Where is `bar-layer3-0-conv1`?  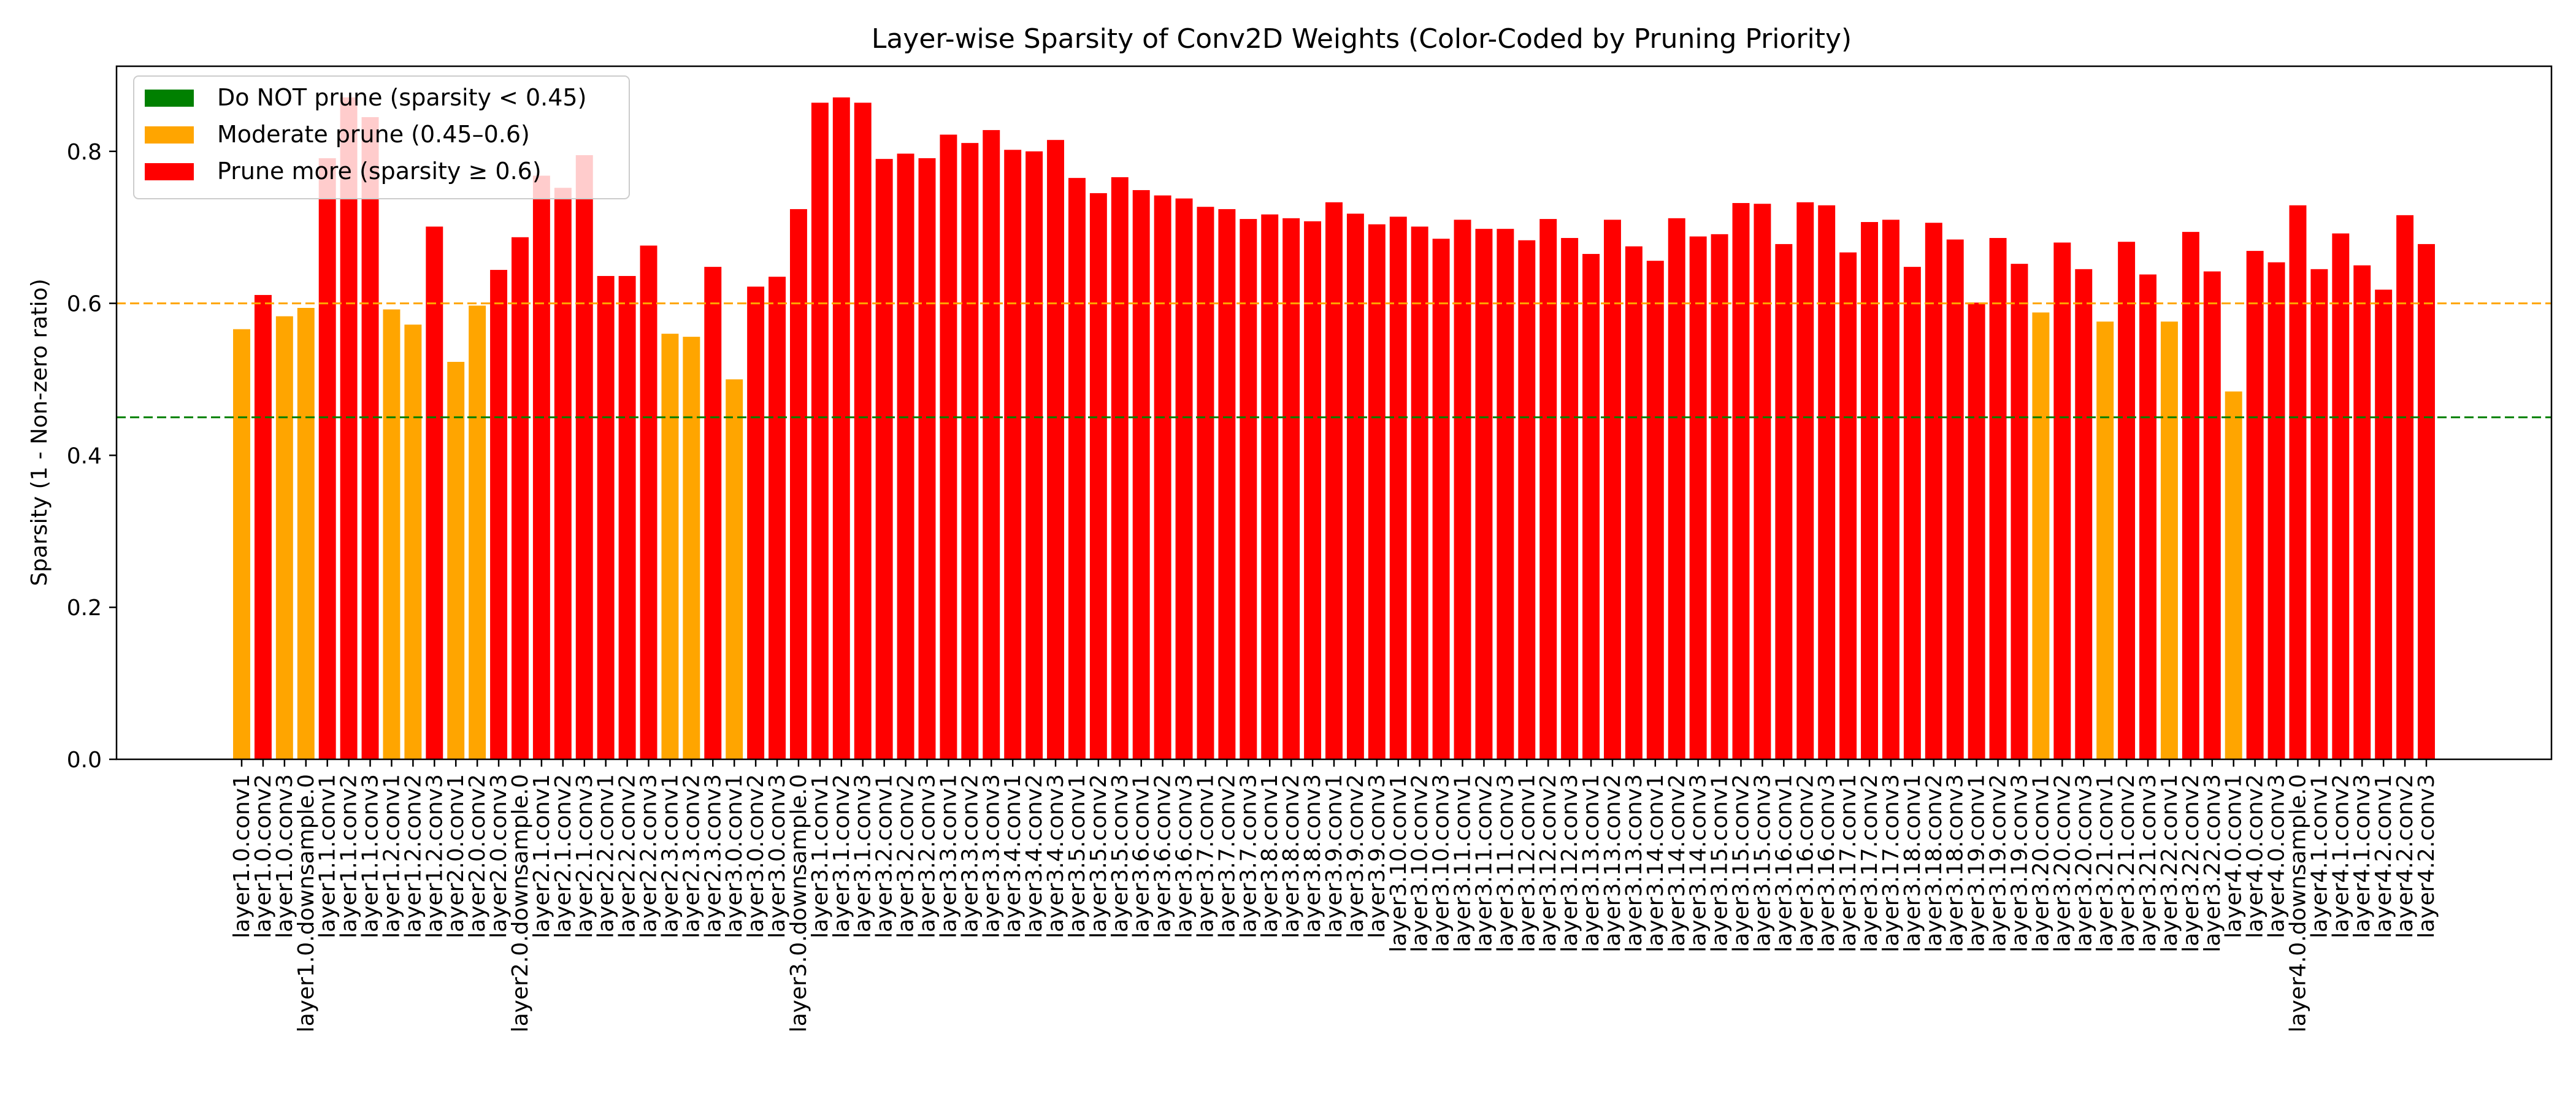 bar-layer3-0-conv1 is located at coordinates (734, 569).